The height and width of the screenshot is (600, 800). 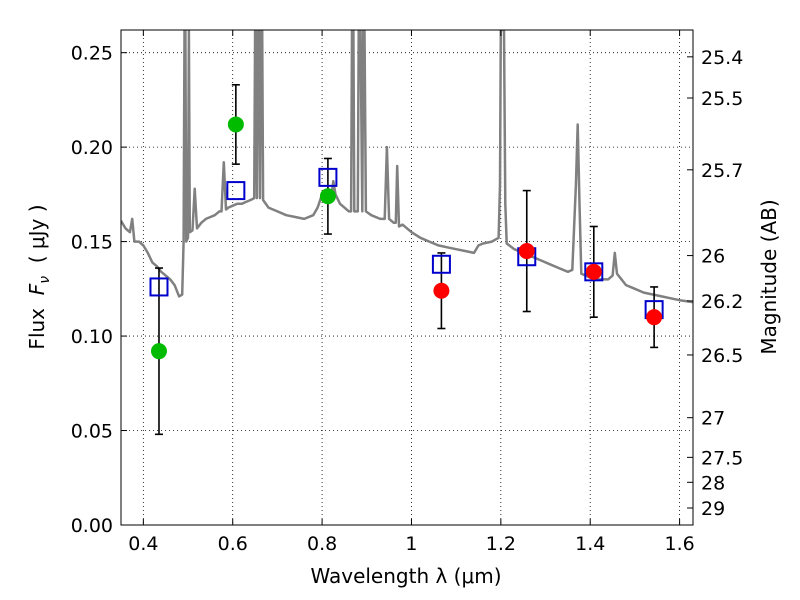 I want to click on y-tick-label: 0.15, so click(x=92, y=243).